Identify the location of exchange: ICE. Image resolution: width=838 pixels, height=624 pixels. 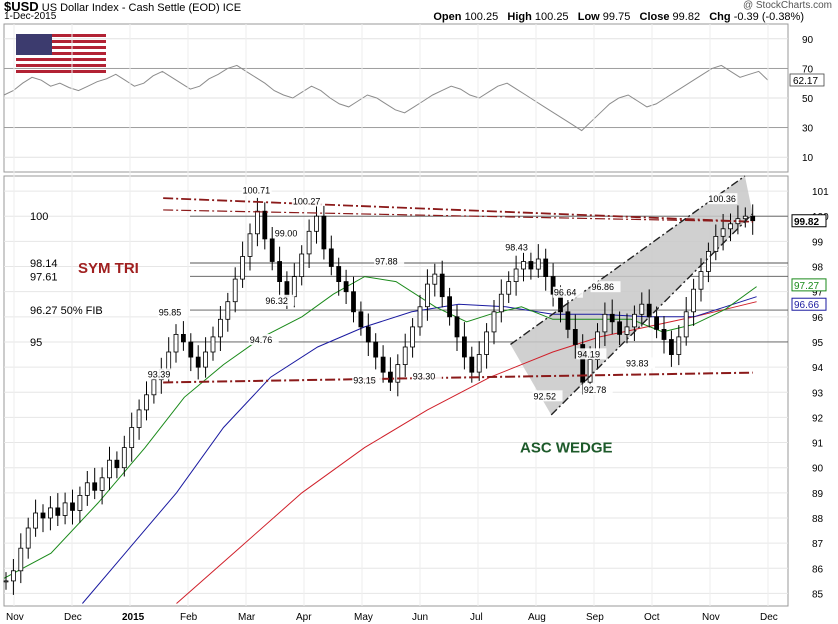
(232, 8).